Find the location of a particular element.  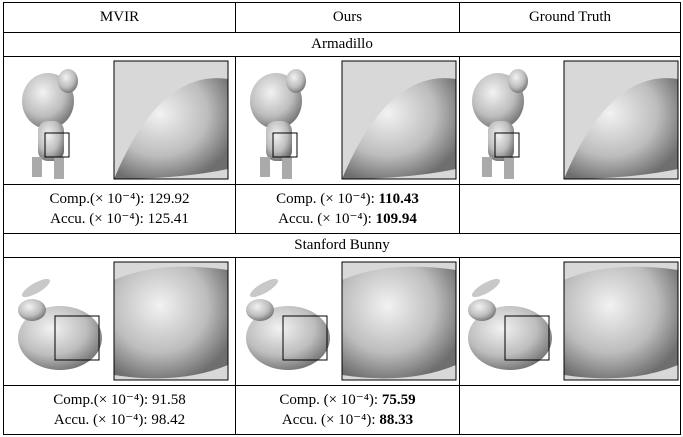

accu-value: 125.41 is located at coordinates (168, 219).